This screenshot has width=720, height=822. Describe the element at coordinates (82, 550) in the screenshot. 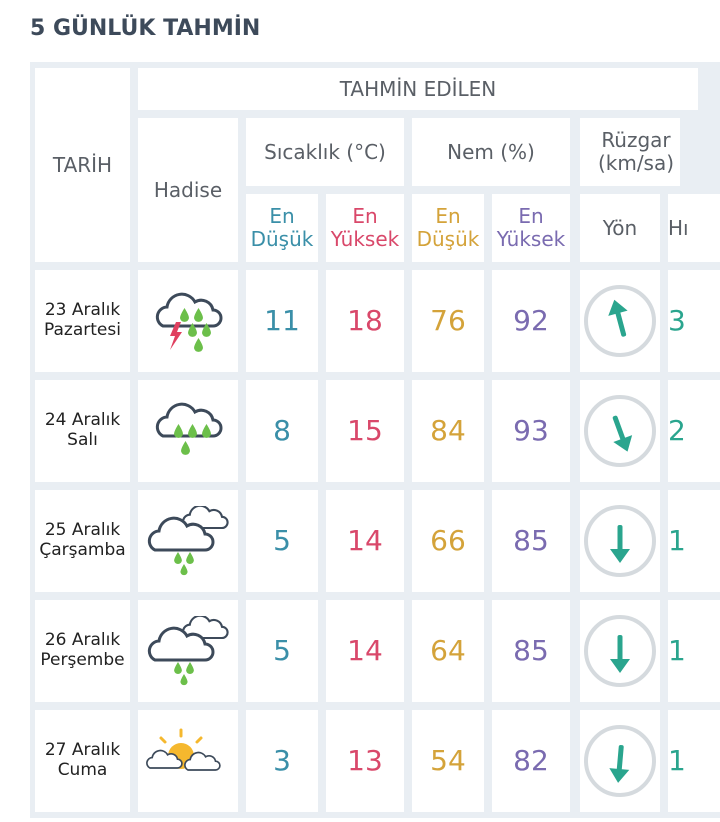

I see `weekday: Çarşamba` at that location.